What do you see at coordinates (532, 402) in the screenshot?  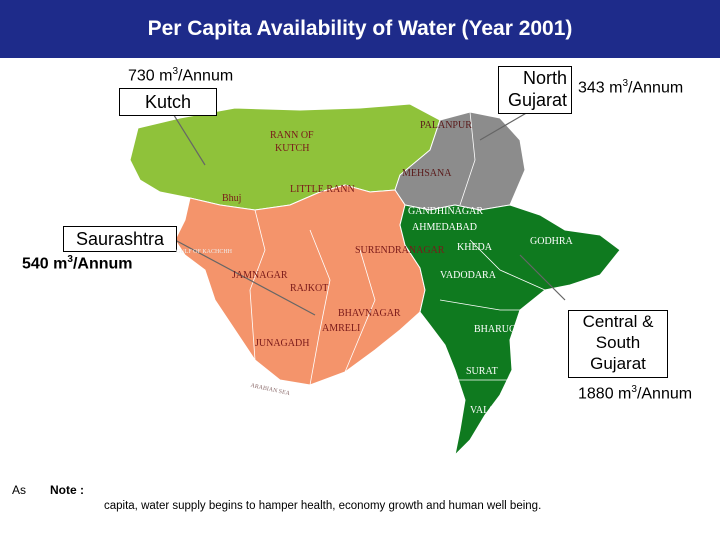 I see `place-dang: DANG` at bounding box center [532, 402].